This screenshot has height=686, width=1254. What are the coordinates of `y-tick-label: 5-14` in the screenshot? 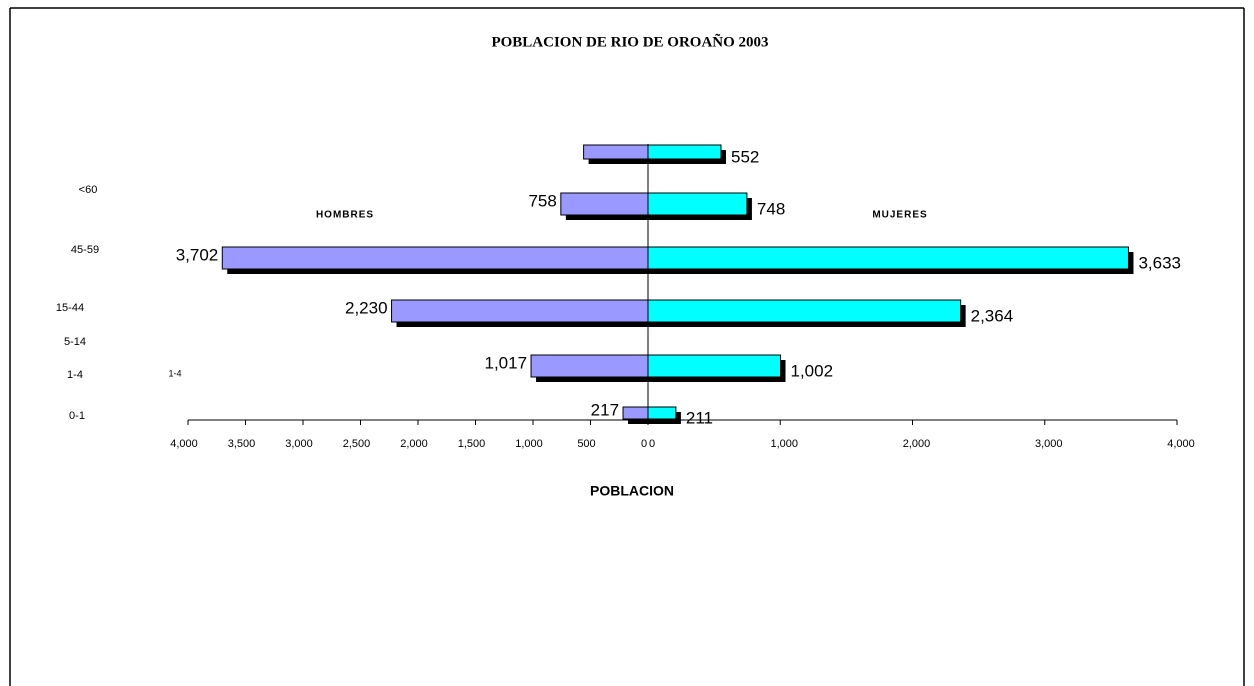 It's located at (75, 342).